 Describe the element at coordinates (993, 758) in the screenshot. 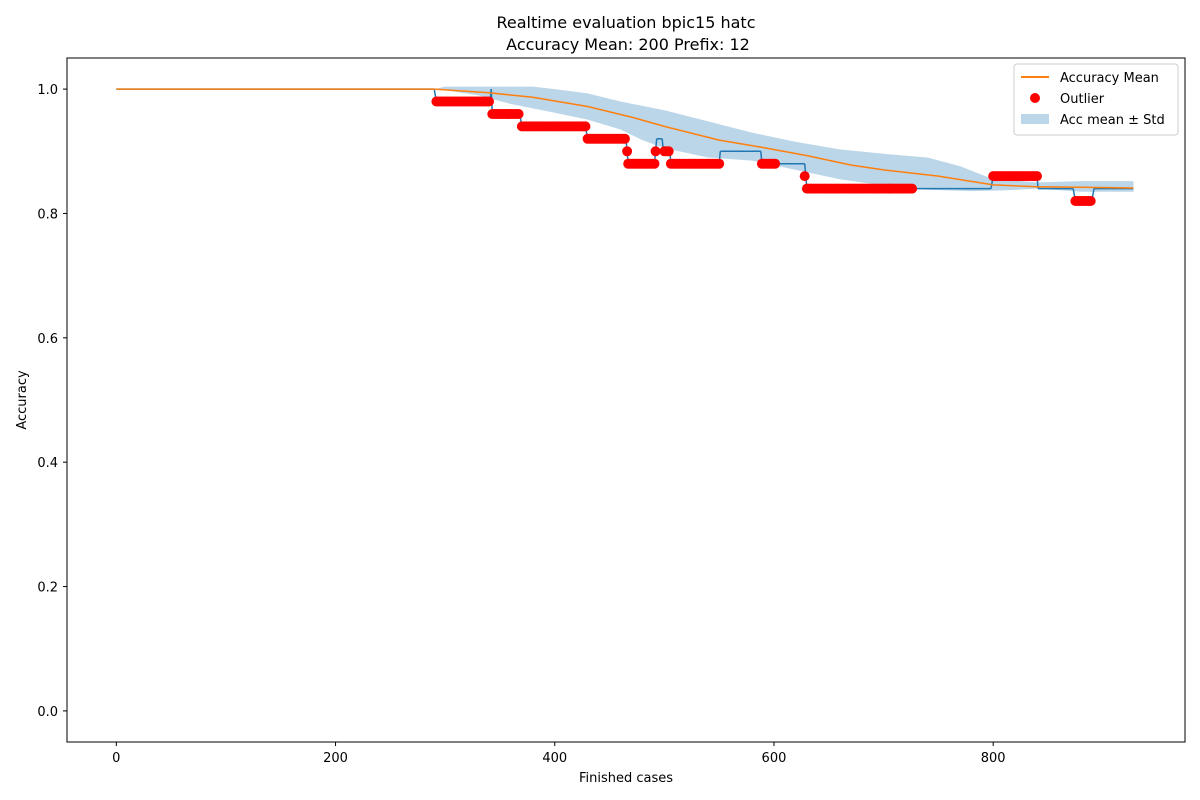

I see `x-tick-label: 800` at that location.